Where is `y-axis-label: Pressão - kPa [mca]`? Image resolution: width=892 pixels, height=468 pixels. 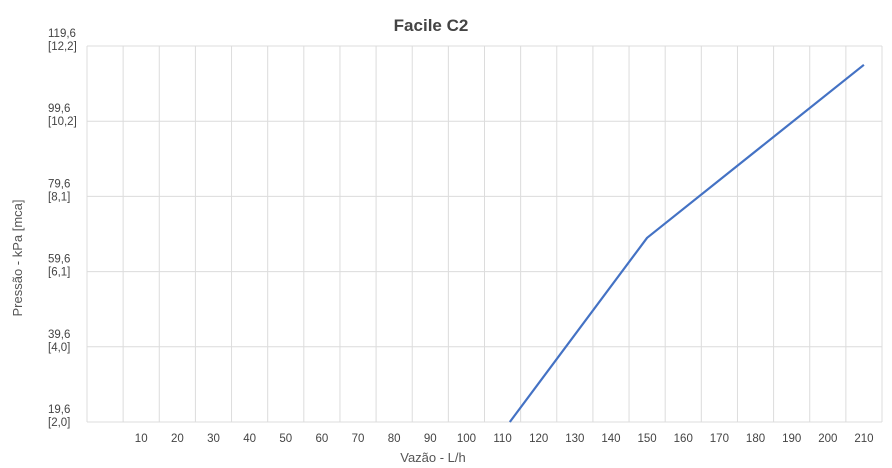
y-axis-label: Pressão - kPa [mca] is located at coordinates (17, 257).